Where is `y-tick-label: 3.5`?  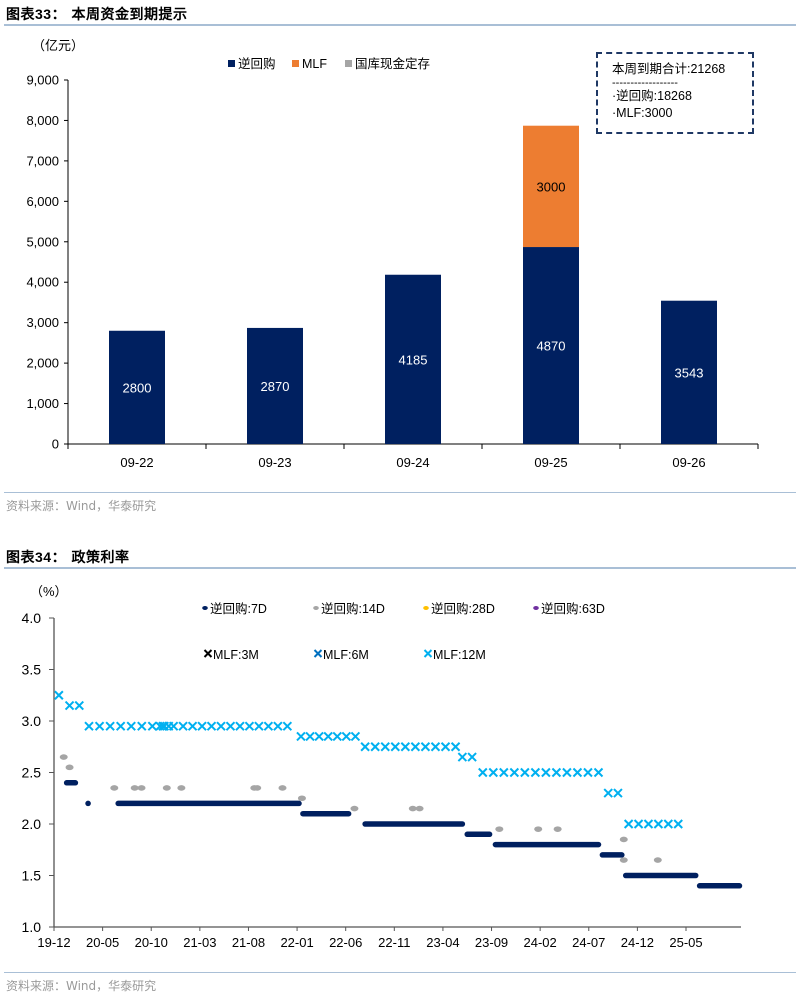
y-tick-label: 3.5 is located at coordinates (32, 670).